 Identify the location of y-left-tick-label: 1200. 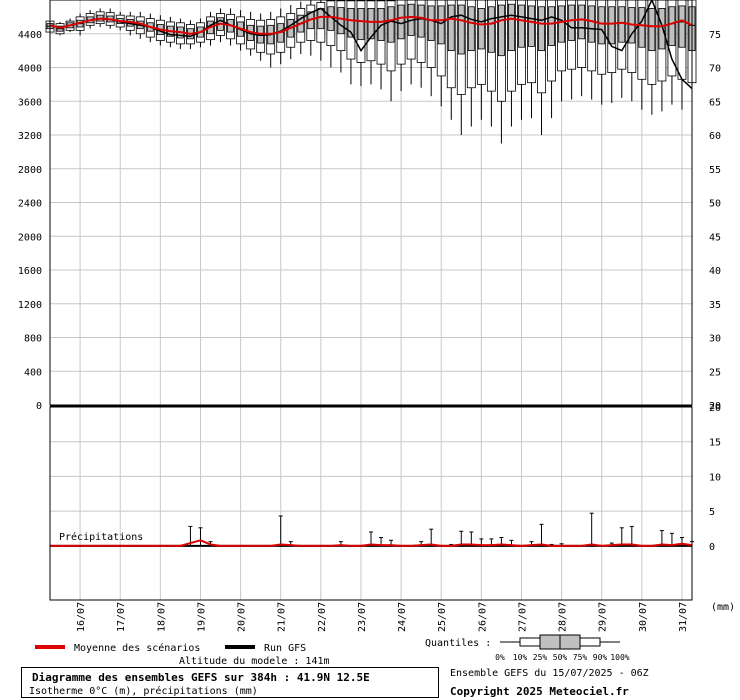
(30, 305).